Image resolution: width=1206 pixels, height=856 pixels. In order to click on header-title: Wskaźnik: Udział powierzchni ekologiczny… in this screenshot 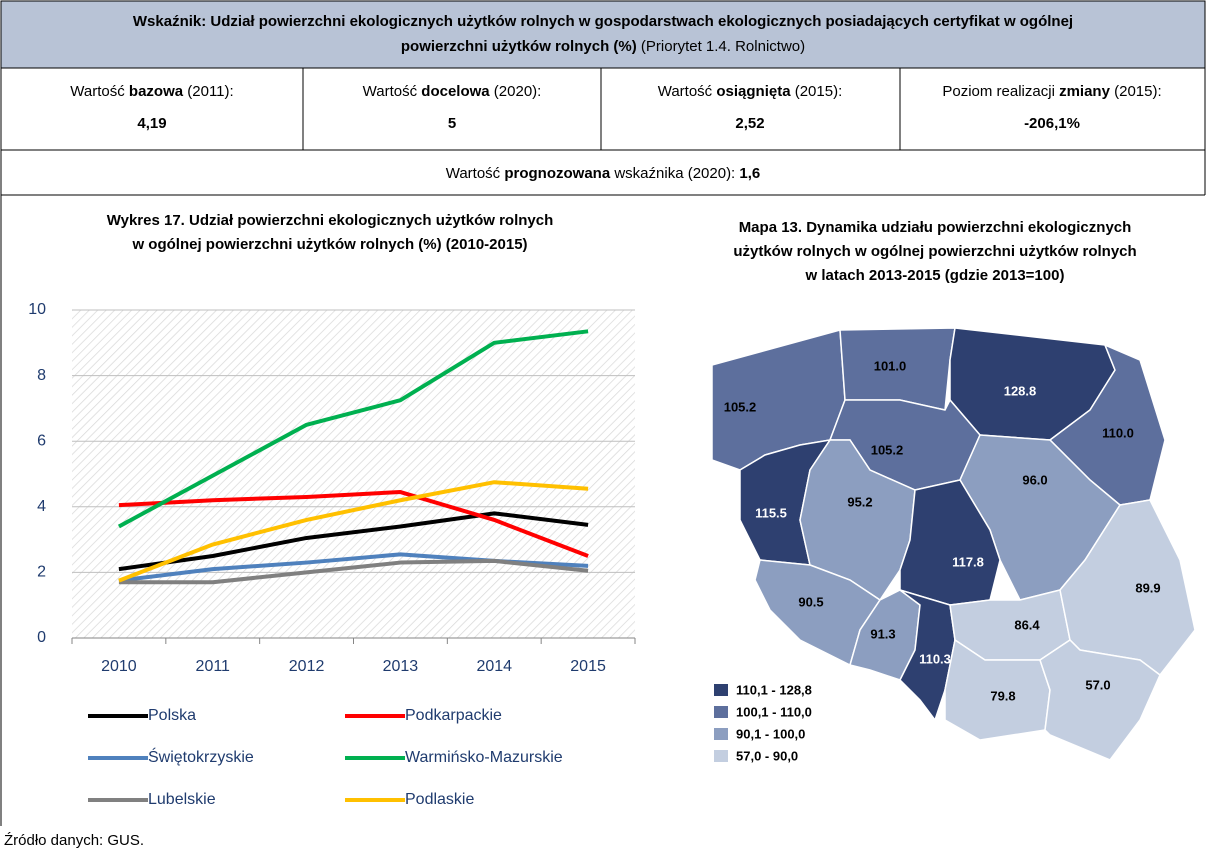, I will do `click(603, 21)`.